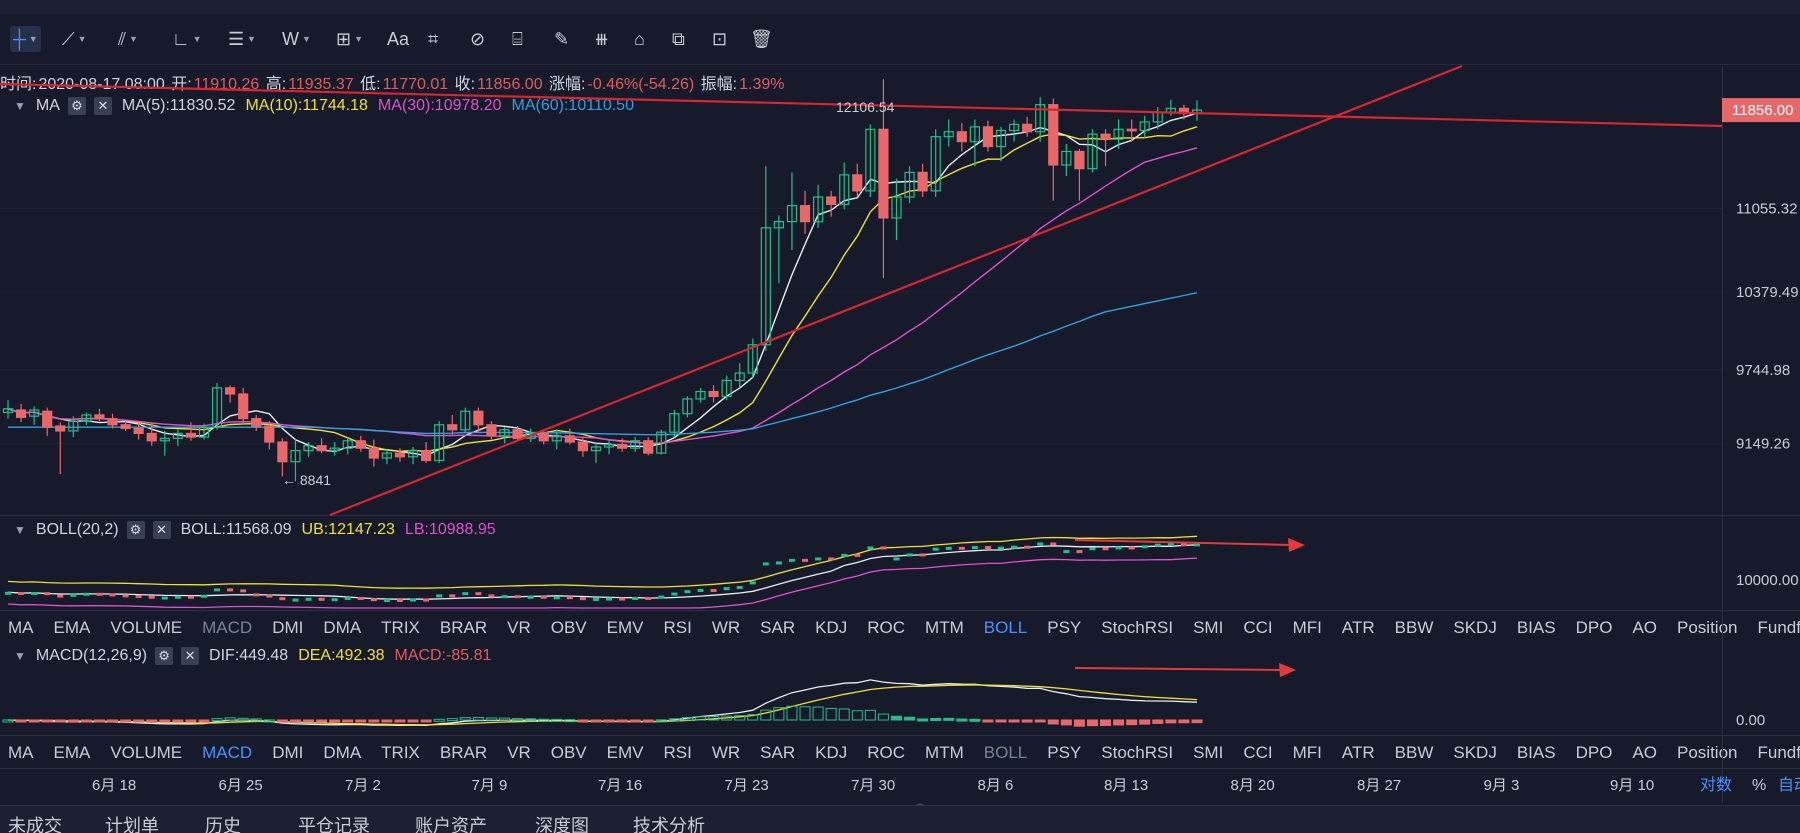  Describe the element at coordinates (601, 39) in the screenshot. I see `magnet-tool-icon: ⧻` at that location.